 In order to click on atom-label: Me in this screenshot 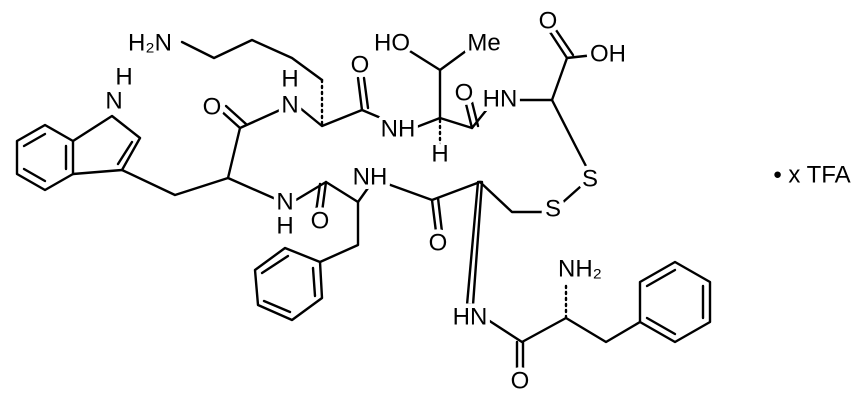, I will do `click(483, 42)`.